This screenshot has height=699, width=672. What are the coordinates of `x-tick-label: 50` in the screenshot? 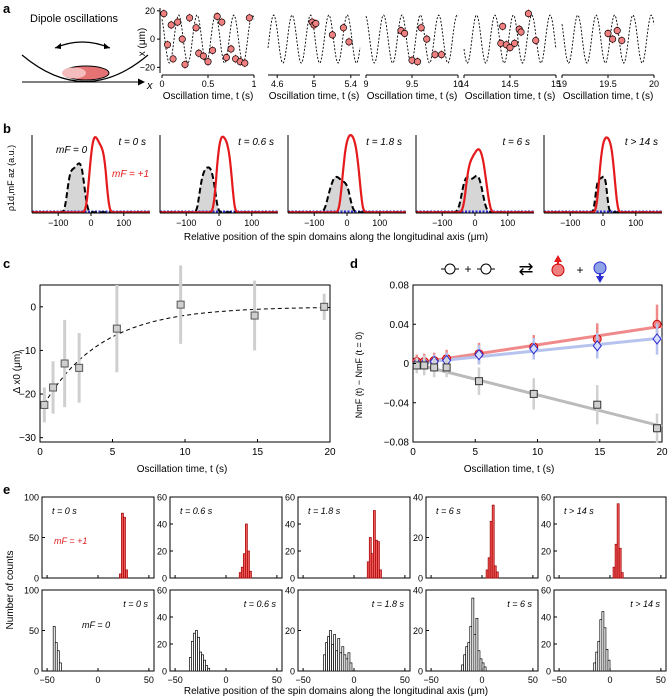 It's located at (277, 680).